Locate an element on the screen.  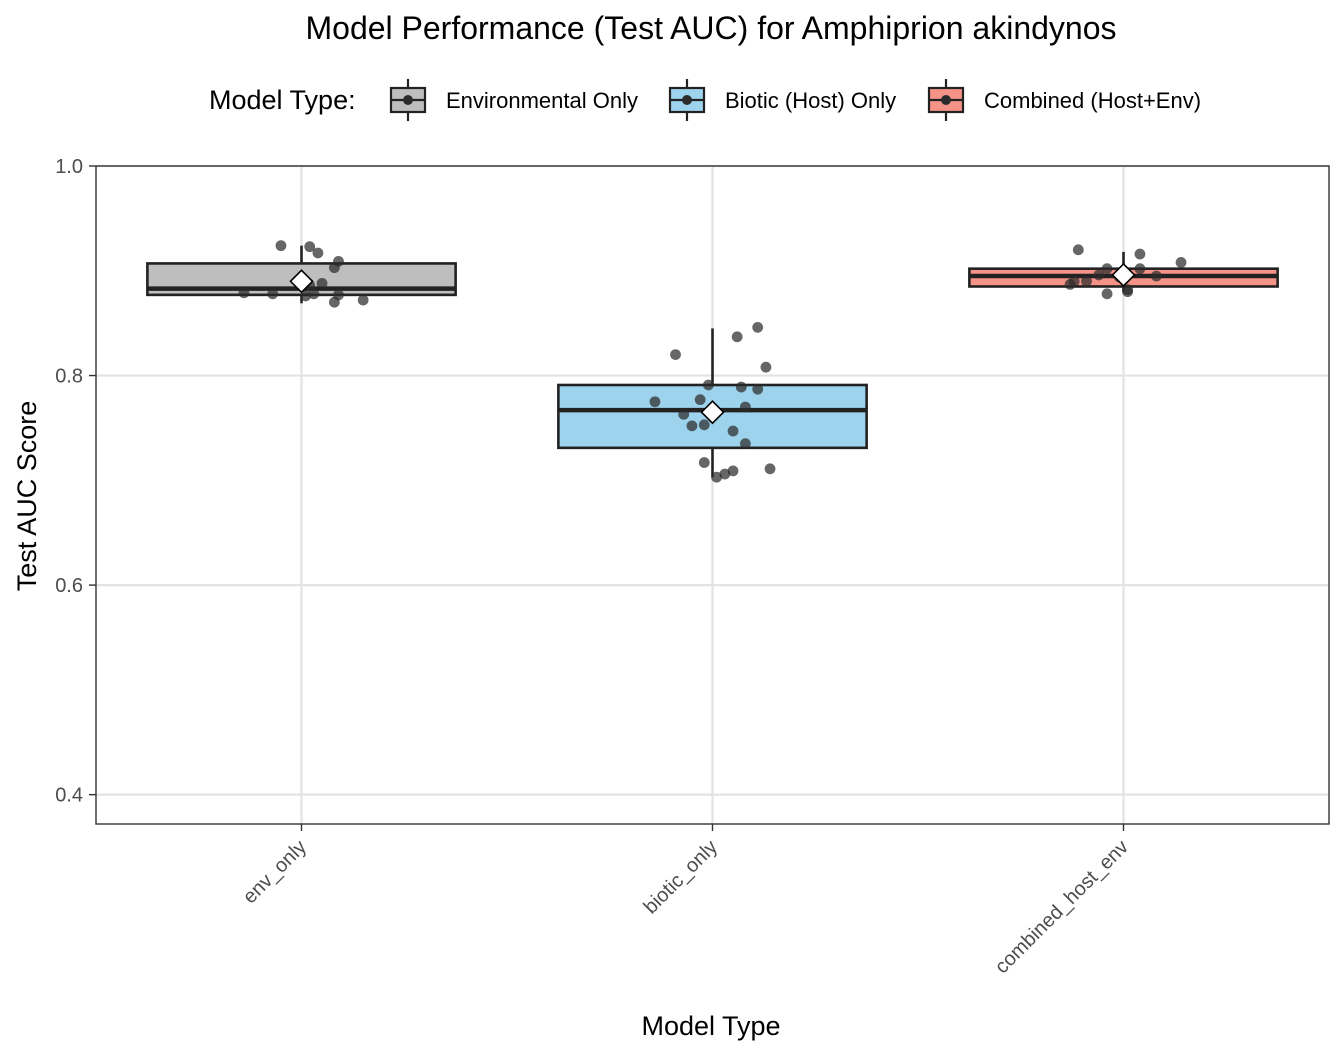
x-axis-title: Model Type is located at coordinates (710, 1026).